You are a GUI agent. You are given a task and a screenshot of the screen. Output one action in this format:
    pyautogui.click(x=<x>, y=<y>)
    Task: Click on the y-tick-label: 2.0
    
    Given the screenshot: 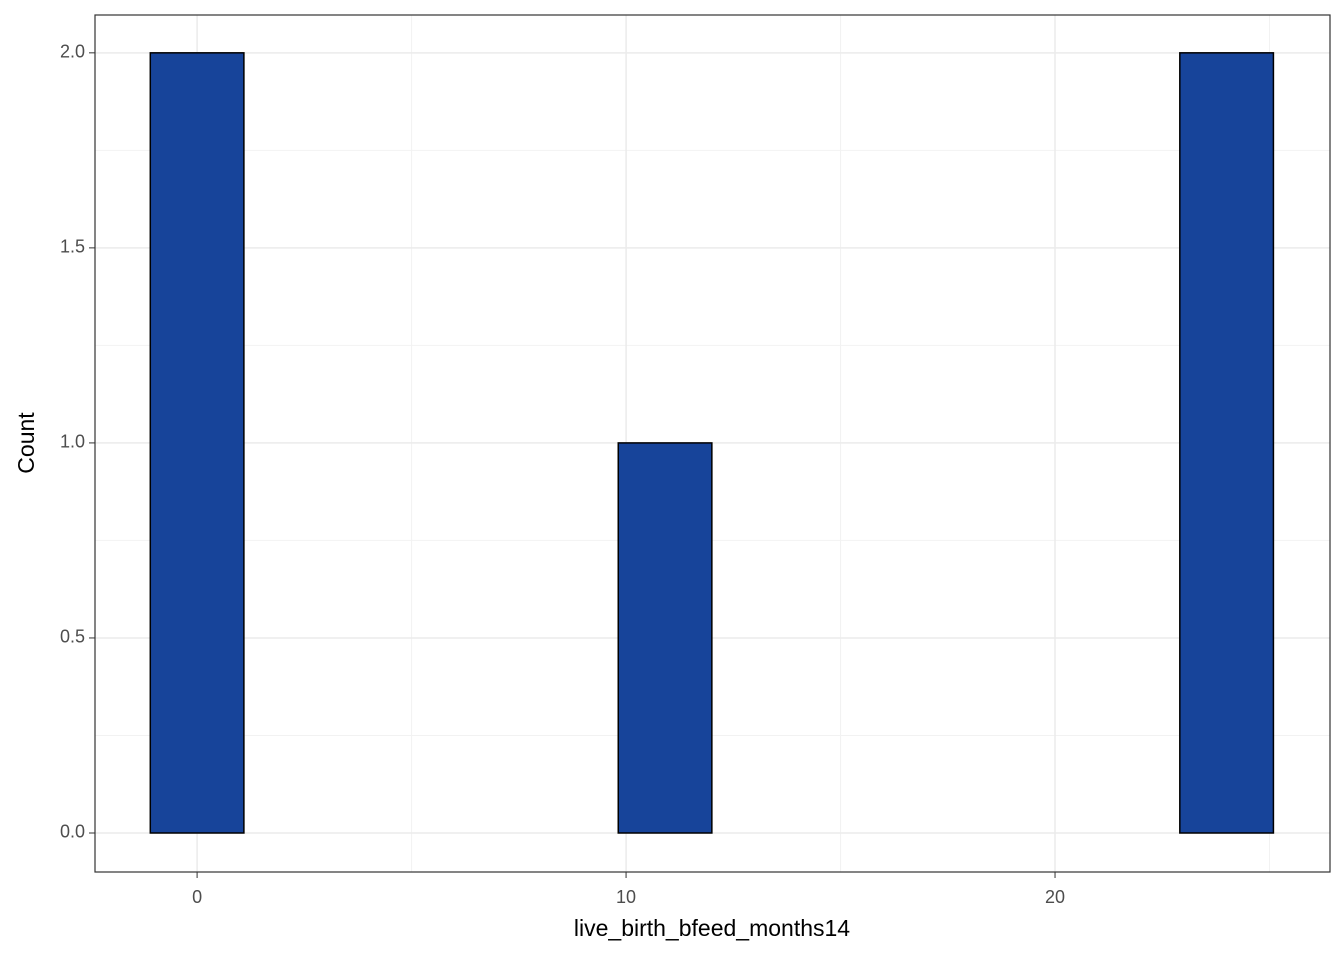 What is the action you would take?
    pyautogui.click(x=72, y=52)
    